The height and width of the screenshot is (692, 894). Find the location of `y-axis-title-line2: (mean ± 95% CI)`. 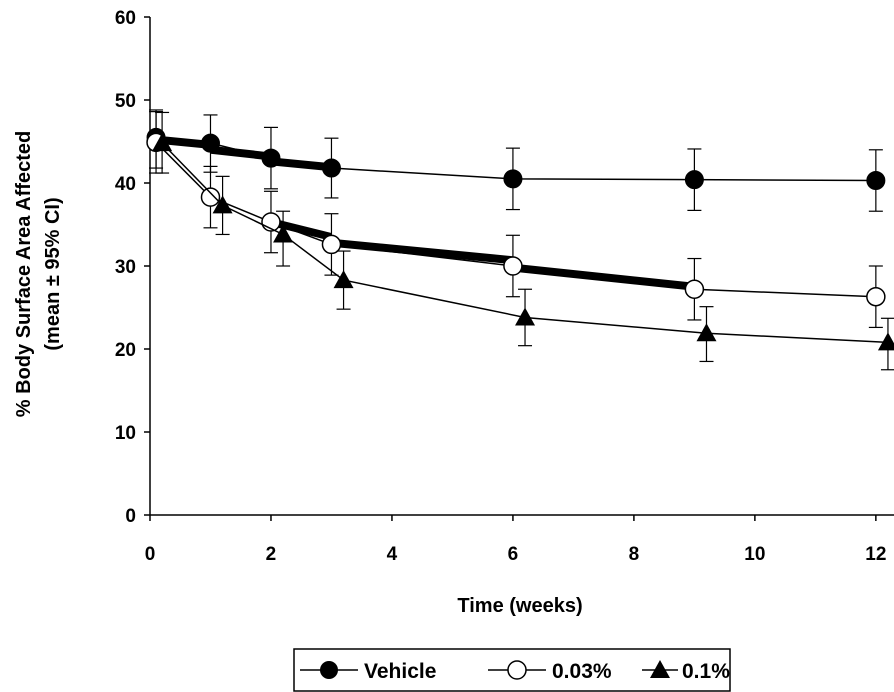

y-axis-title-line2: (mean ± 95% CI) is located at coordinates (53, 273).